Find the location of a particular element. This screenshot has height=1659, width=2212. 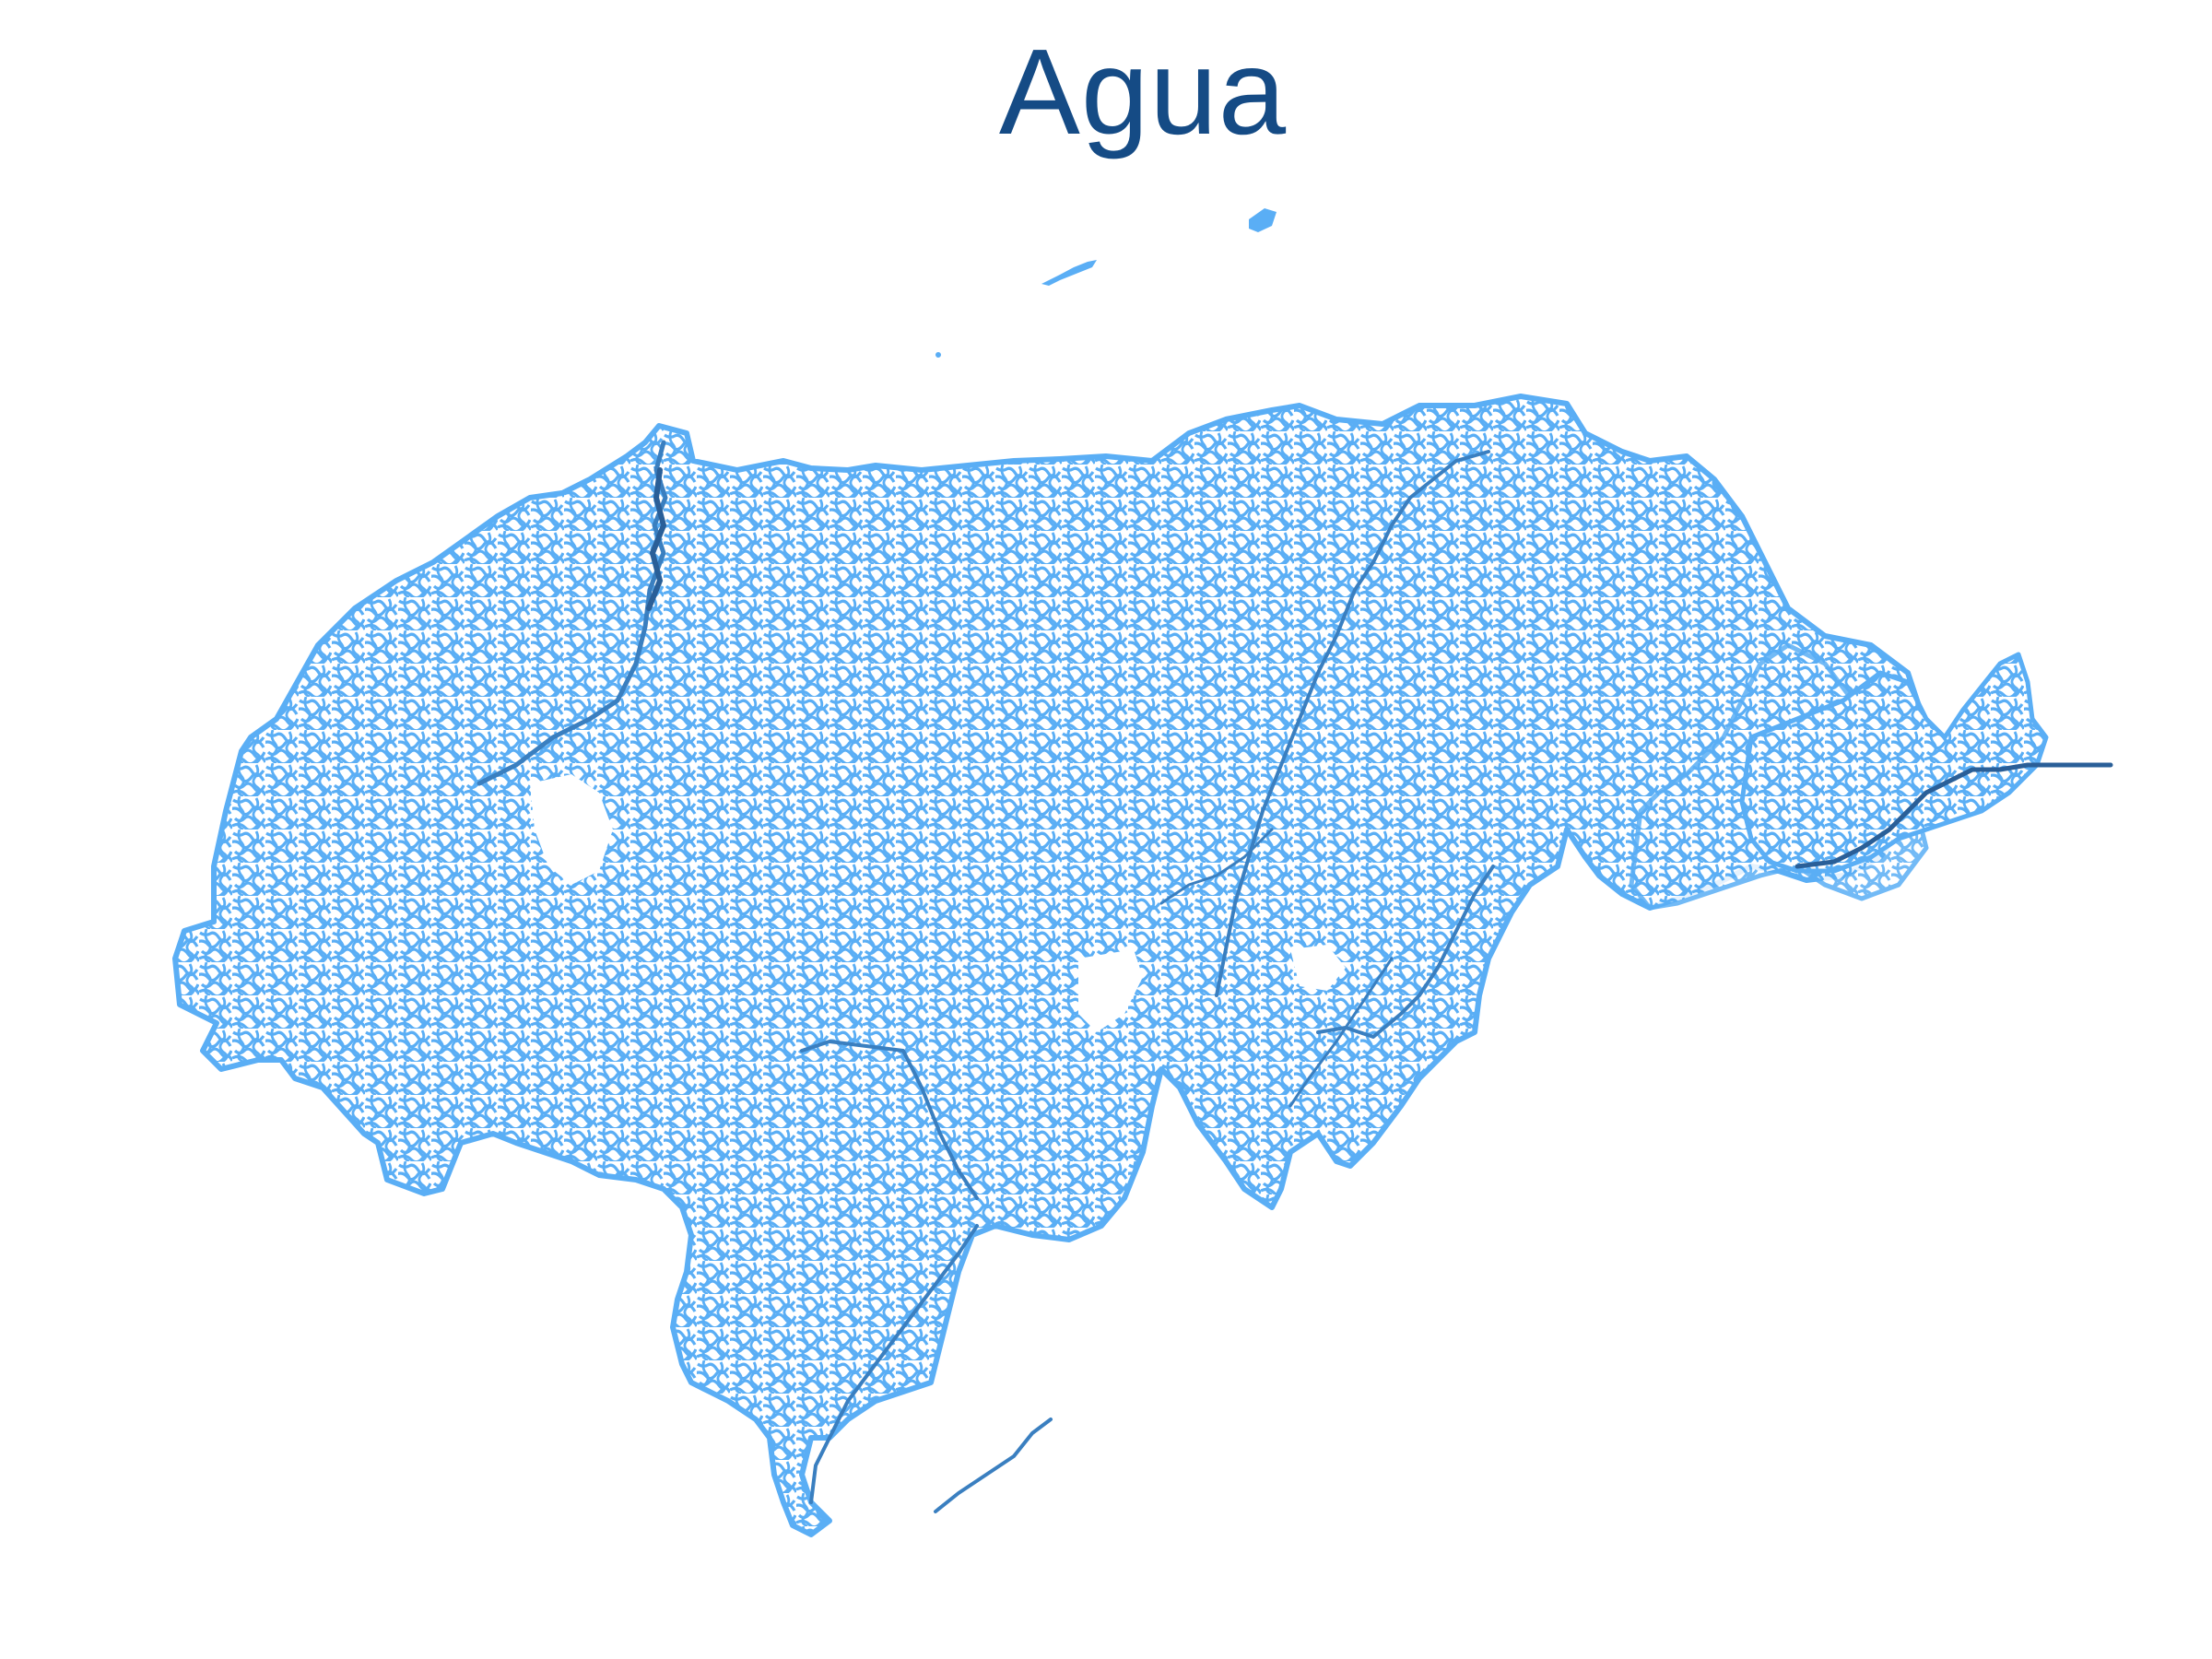

island-roatan is located at coordinates (1069, 273).